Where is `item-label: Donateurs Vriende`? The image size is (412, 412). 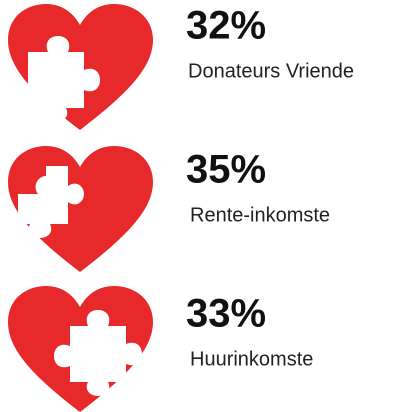
item-label: Donateurs Vriende is located at coordinates (271, 71).